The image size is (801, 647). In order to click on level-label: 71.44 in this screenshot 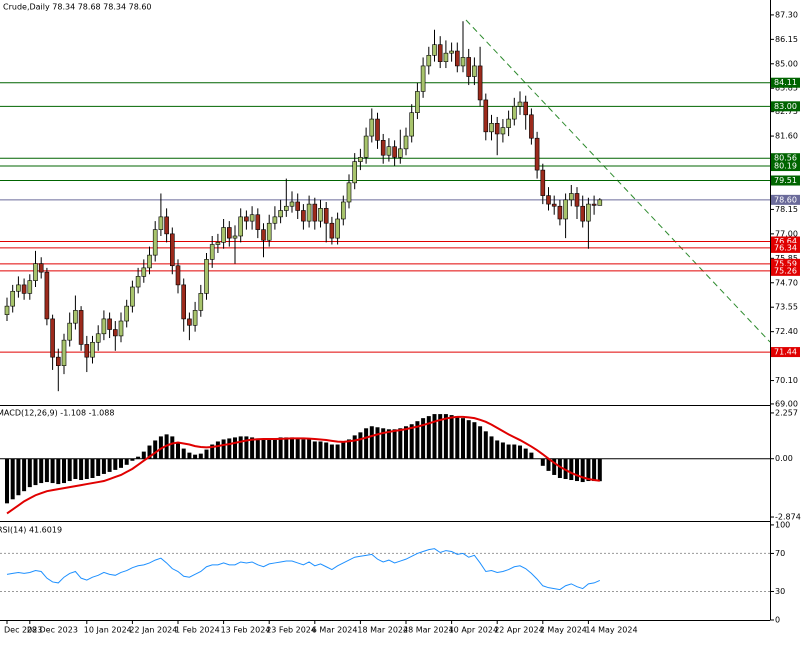, I will do `click(785, 352)`.